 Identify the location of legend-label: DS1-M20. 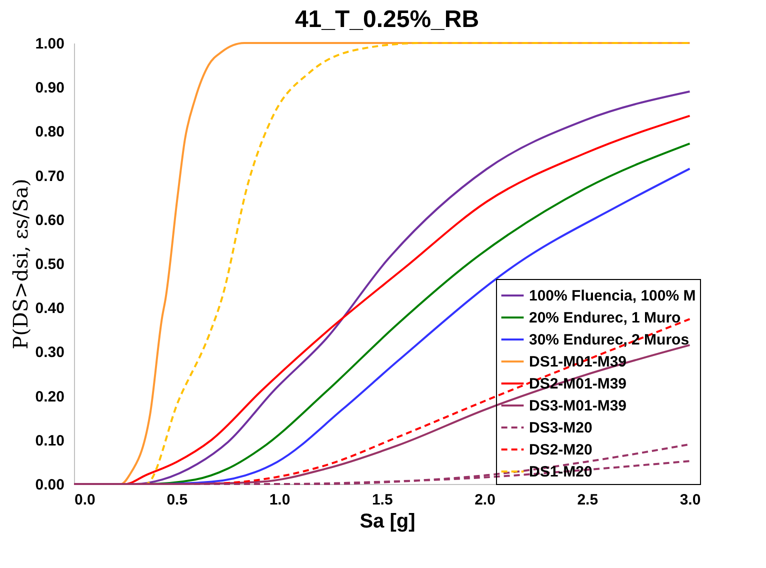
(560, 472).